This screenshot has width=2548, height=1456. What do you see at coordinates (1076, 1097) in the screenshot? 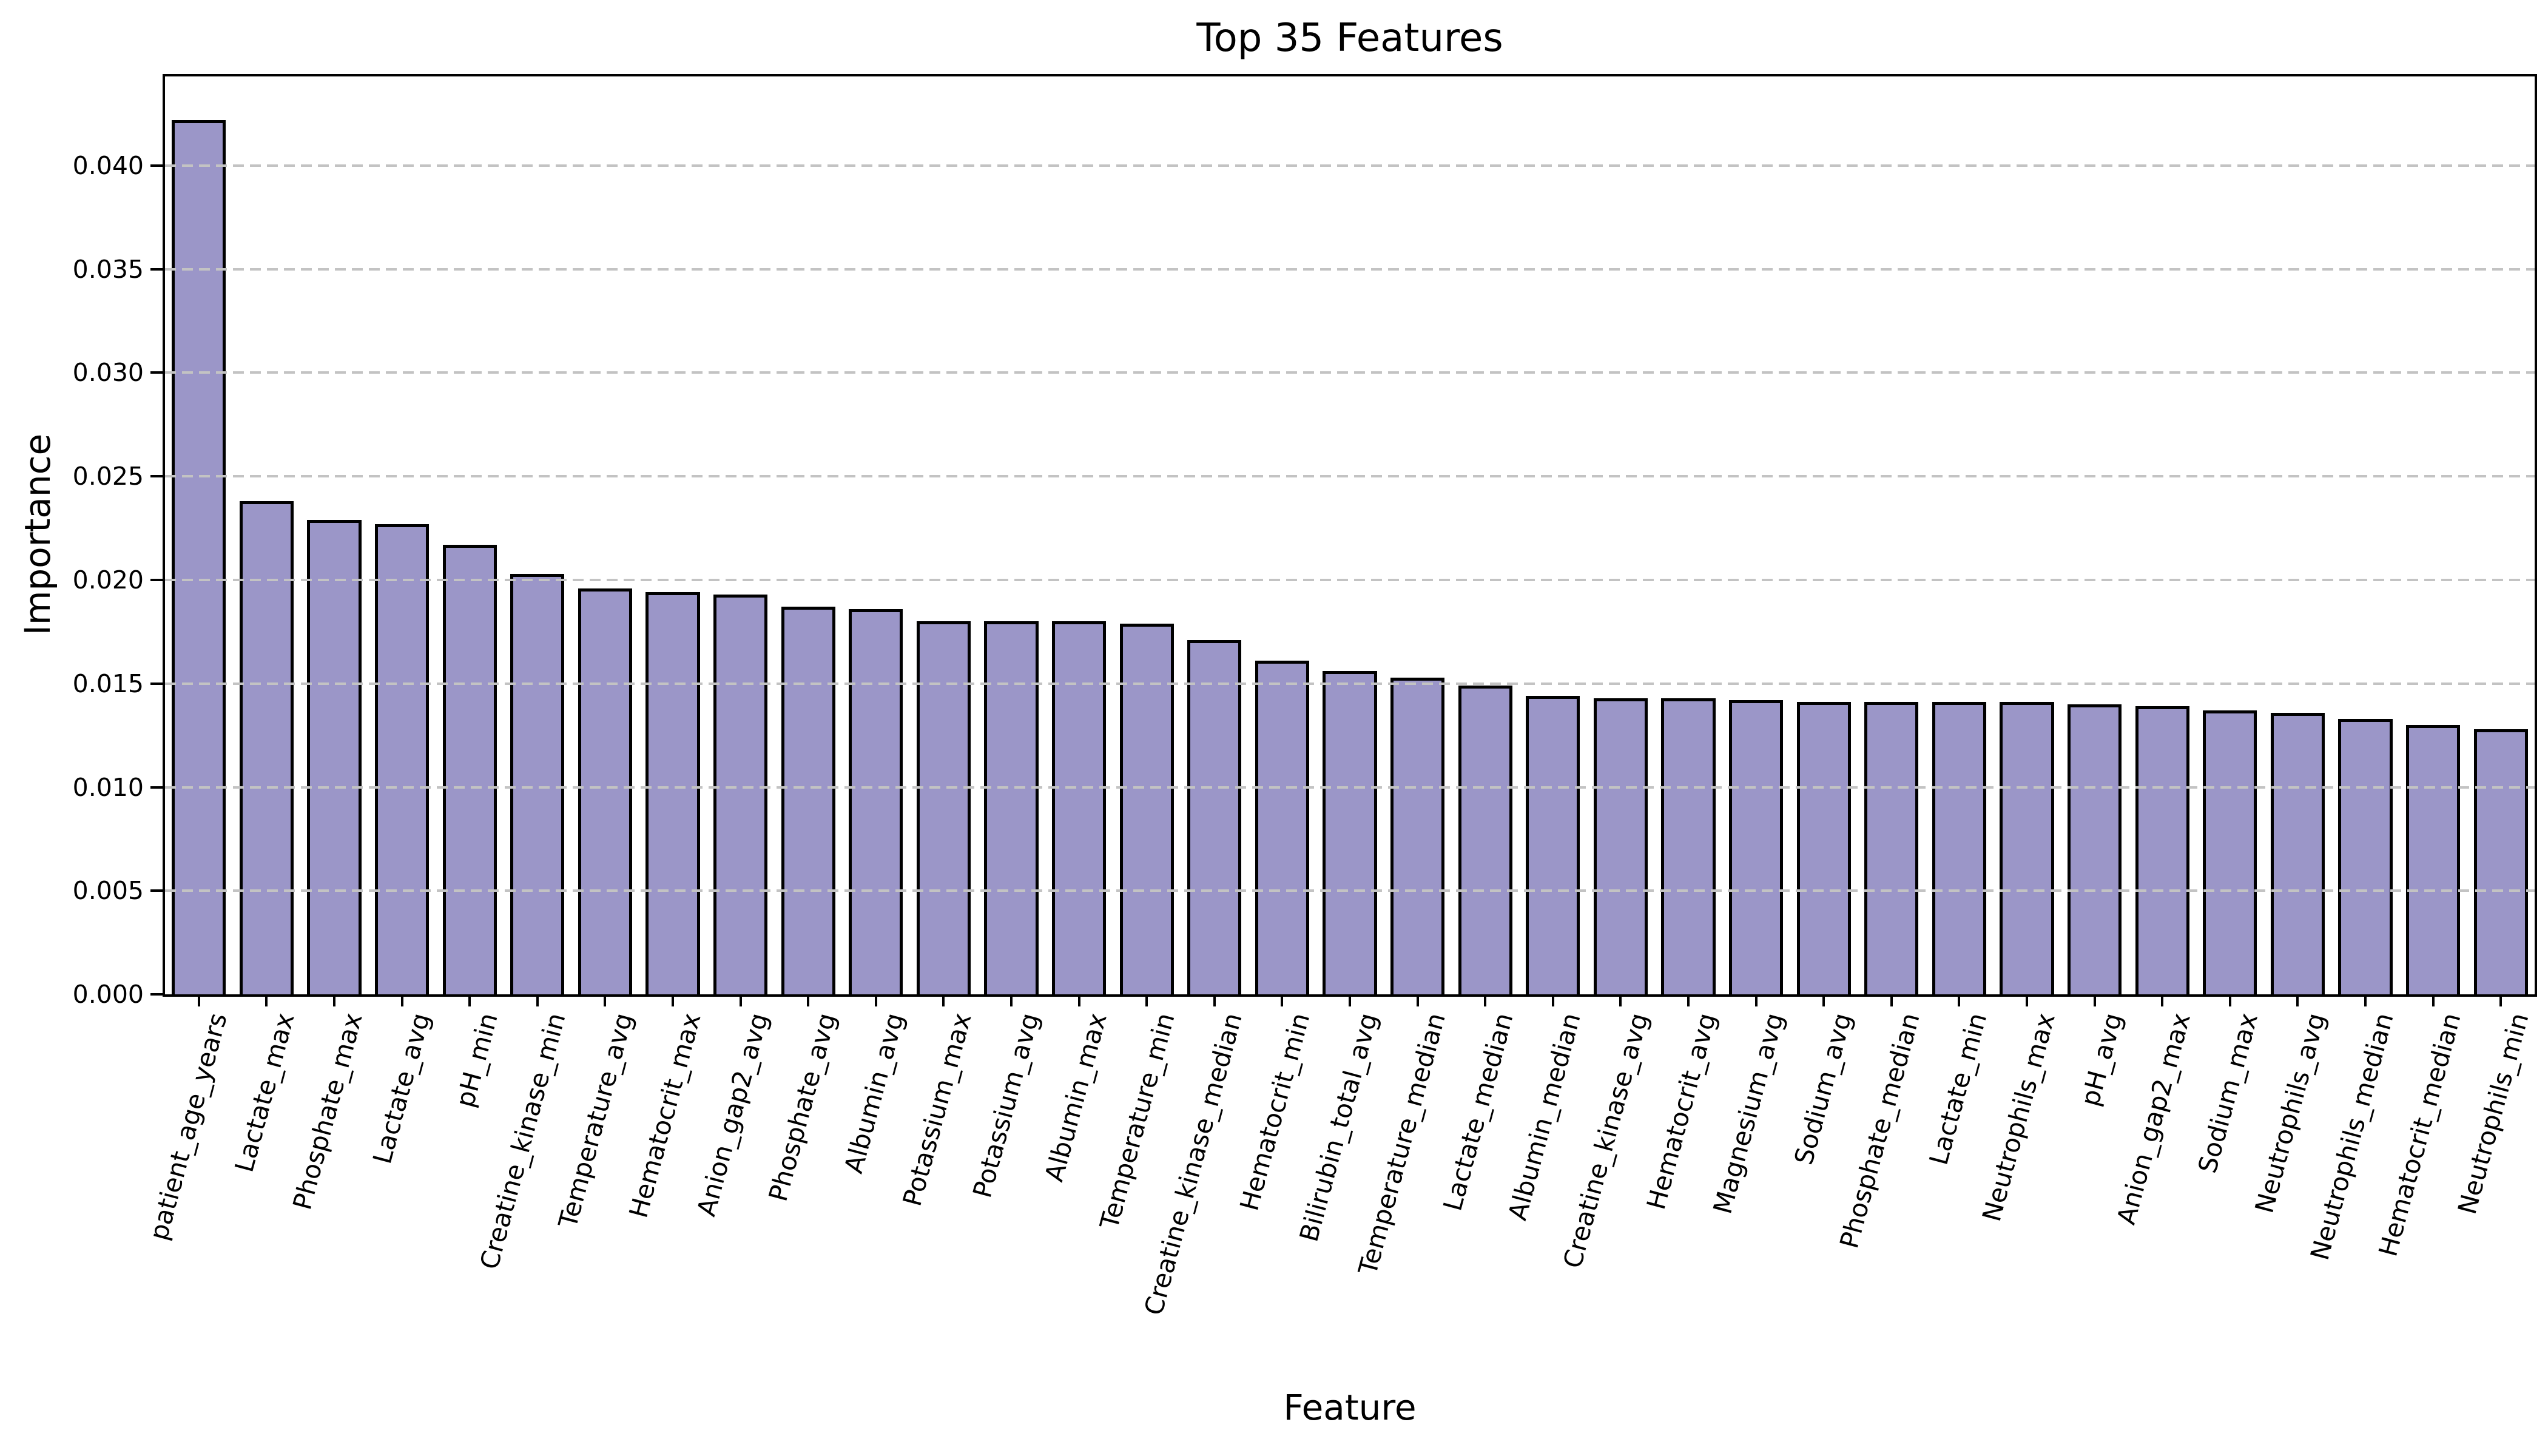
I see `x-tick-label: Albumin_max` at bounding box center [1076, 1097].